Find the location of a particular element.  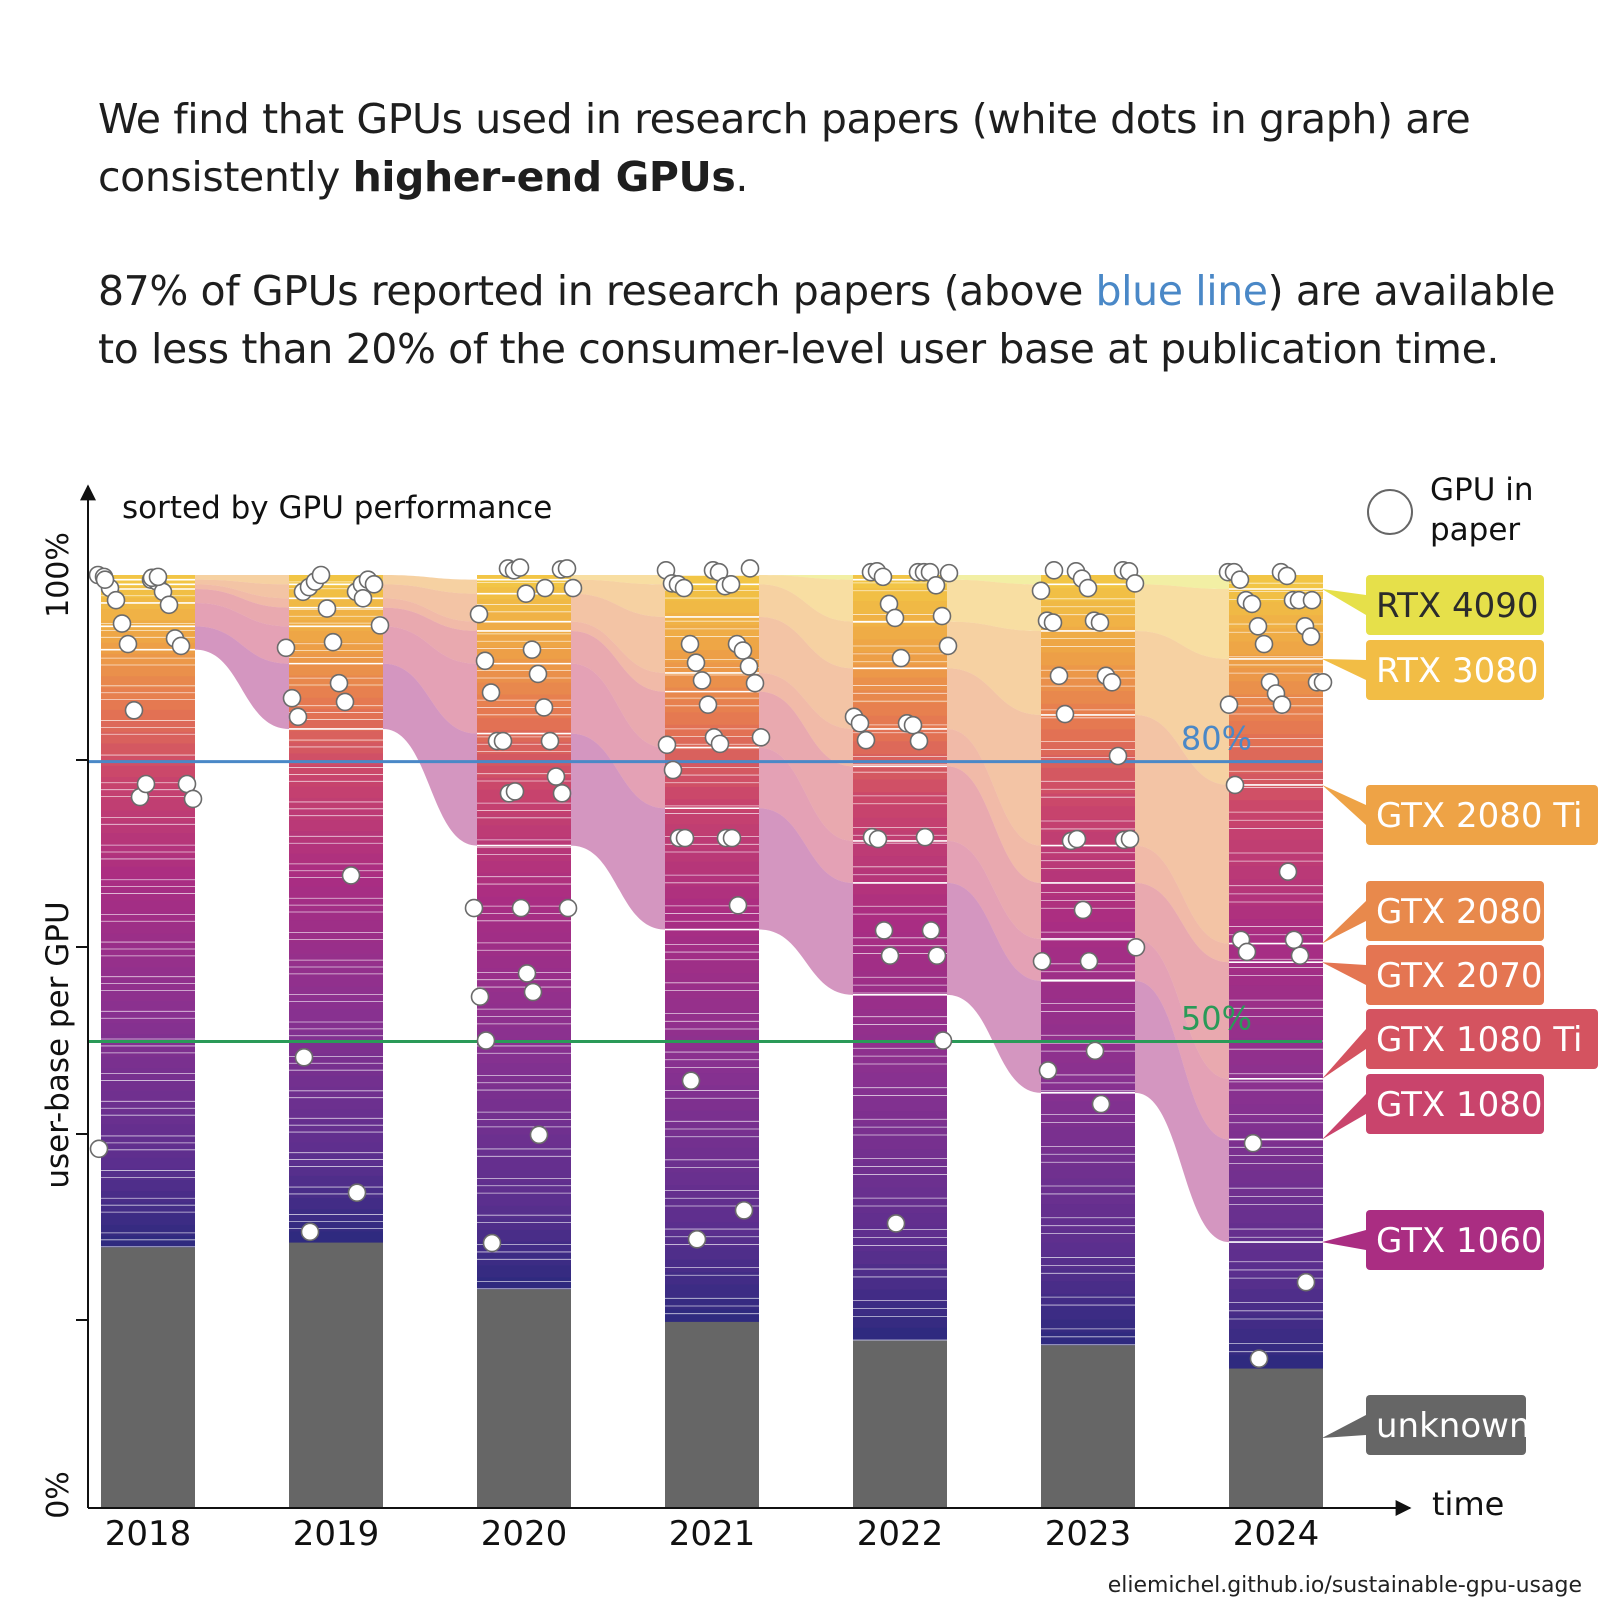

gpu-label-rtx-4090: RTX 4090 is located at coordinates (1433, 605).